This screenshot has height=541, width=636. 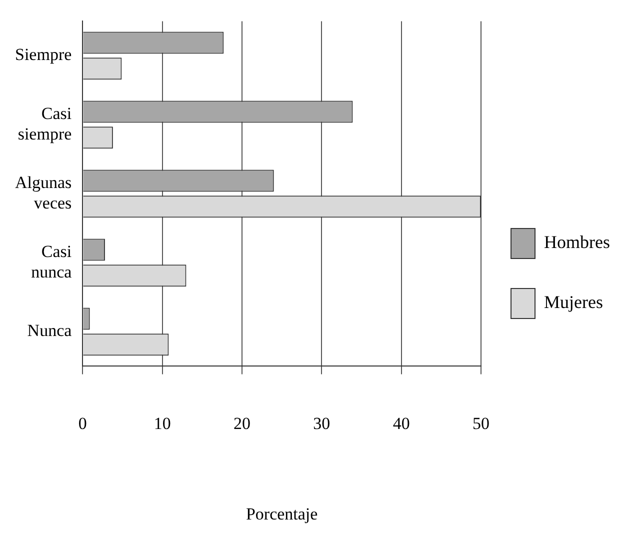 What do you see at coordinates (577, 242) in the screenshot?
I see `legend-label: Hombres` at bounding box center [577, 242].